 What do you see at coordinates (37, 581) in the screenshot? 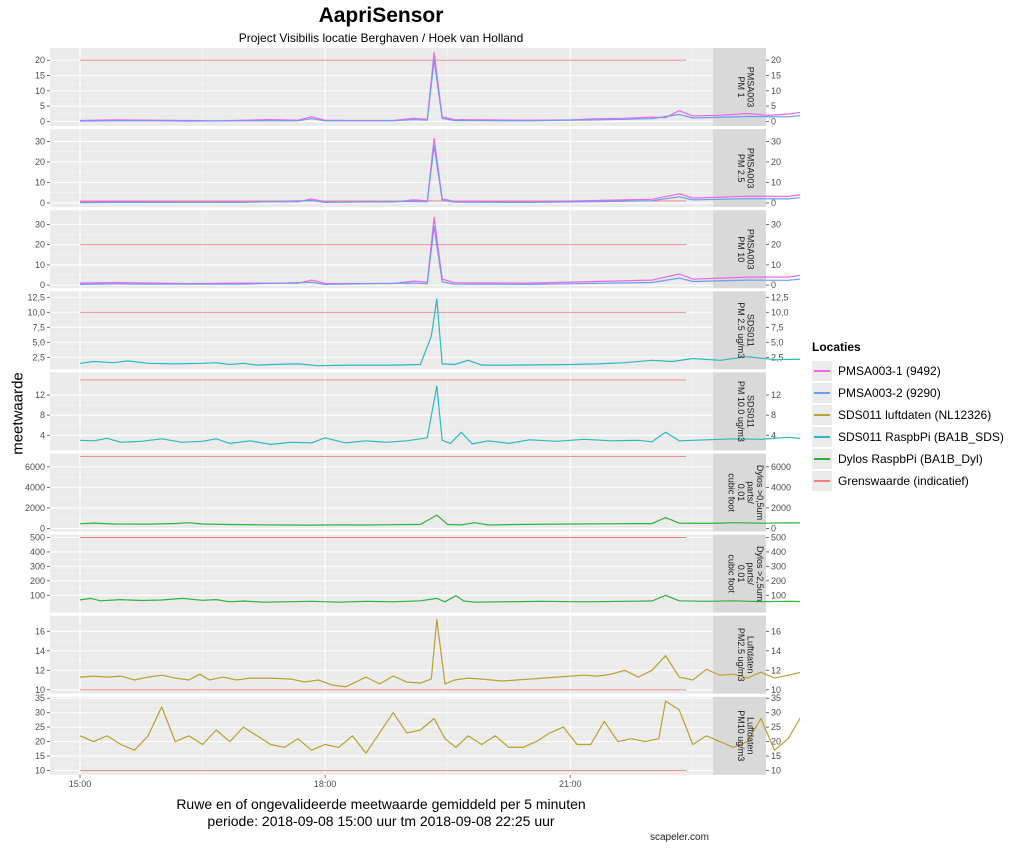
I see `y-tick-label: 200` at bounding box center [37, 581].